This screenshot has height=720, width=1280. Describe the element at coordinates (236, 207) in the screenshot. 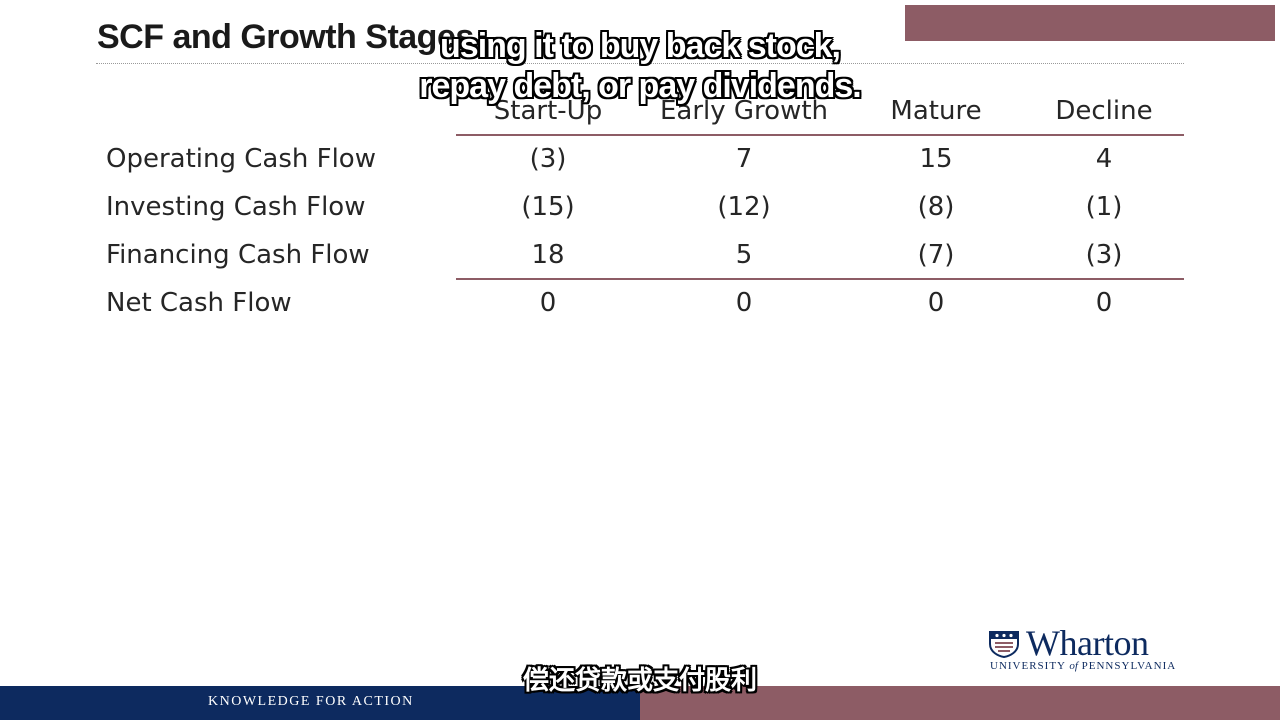

I see `row-label-investing: Investing Cash Flow` at that location.